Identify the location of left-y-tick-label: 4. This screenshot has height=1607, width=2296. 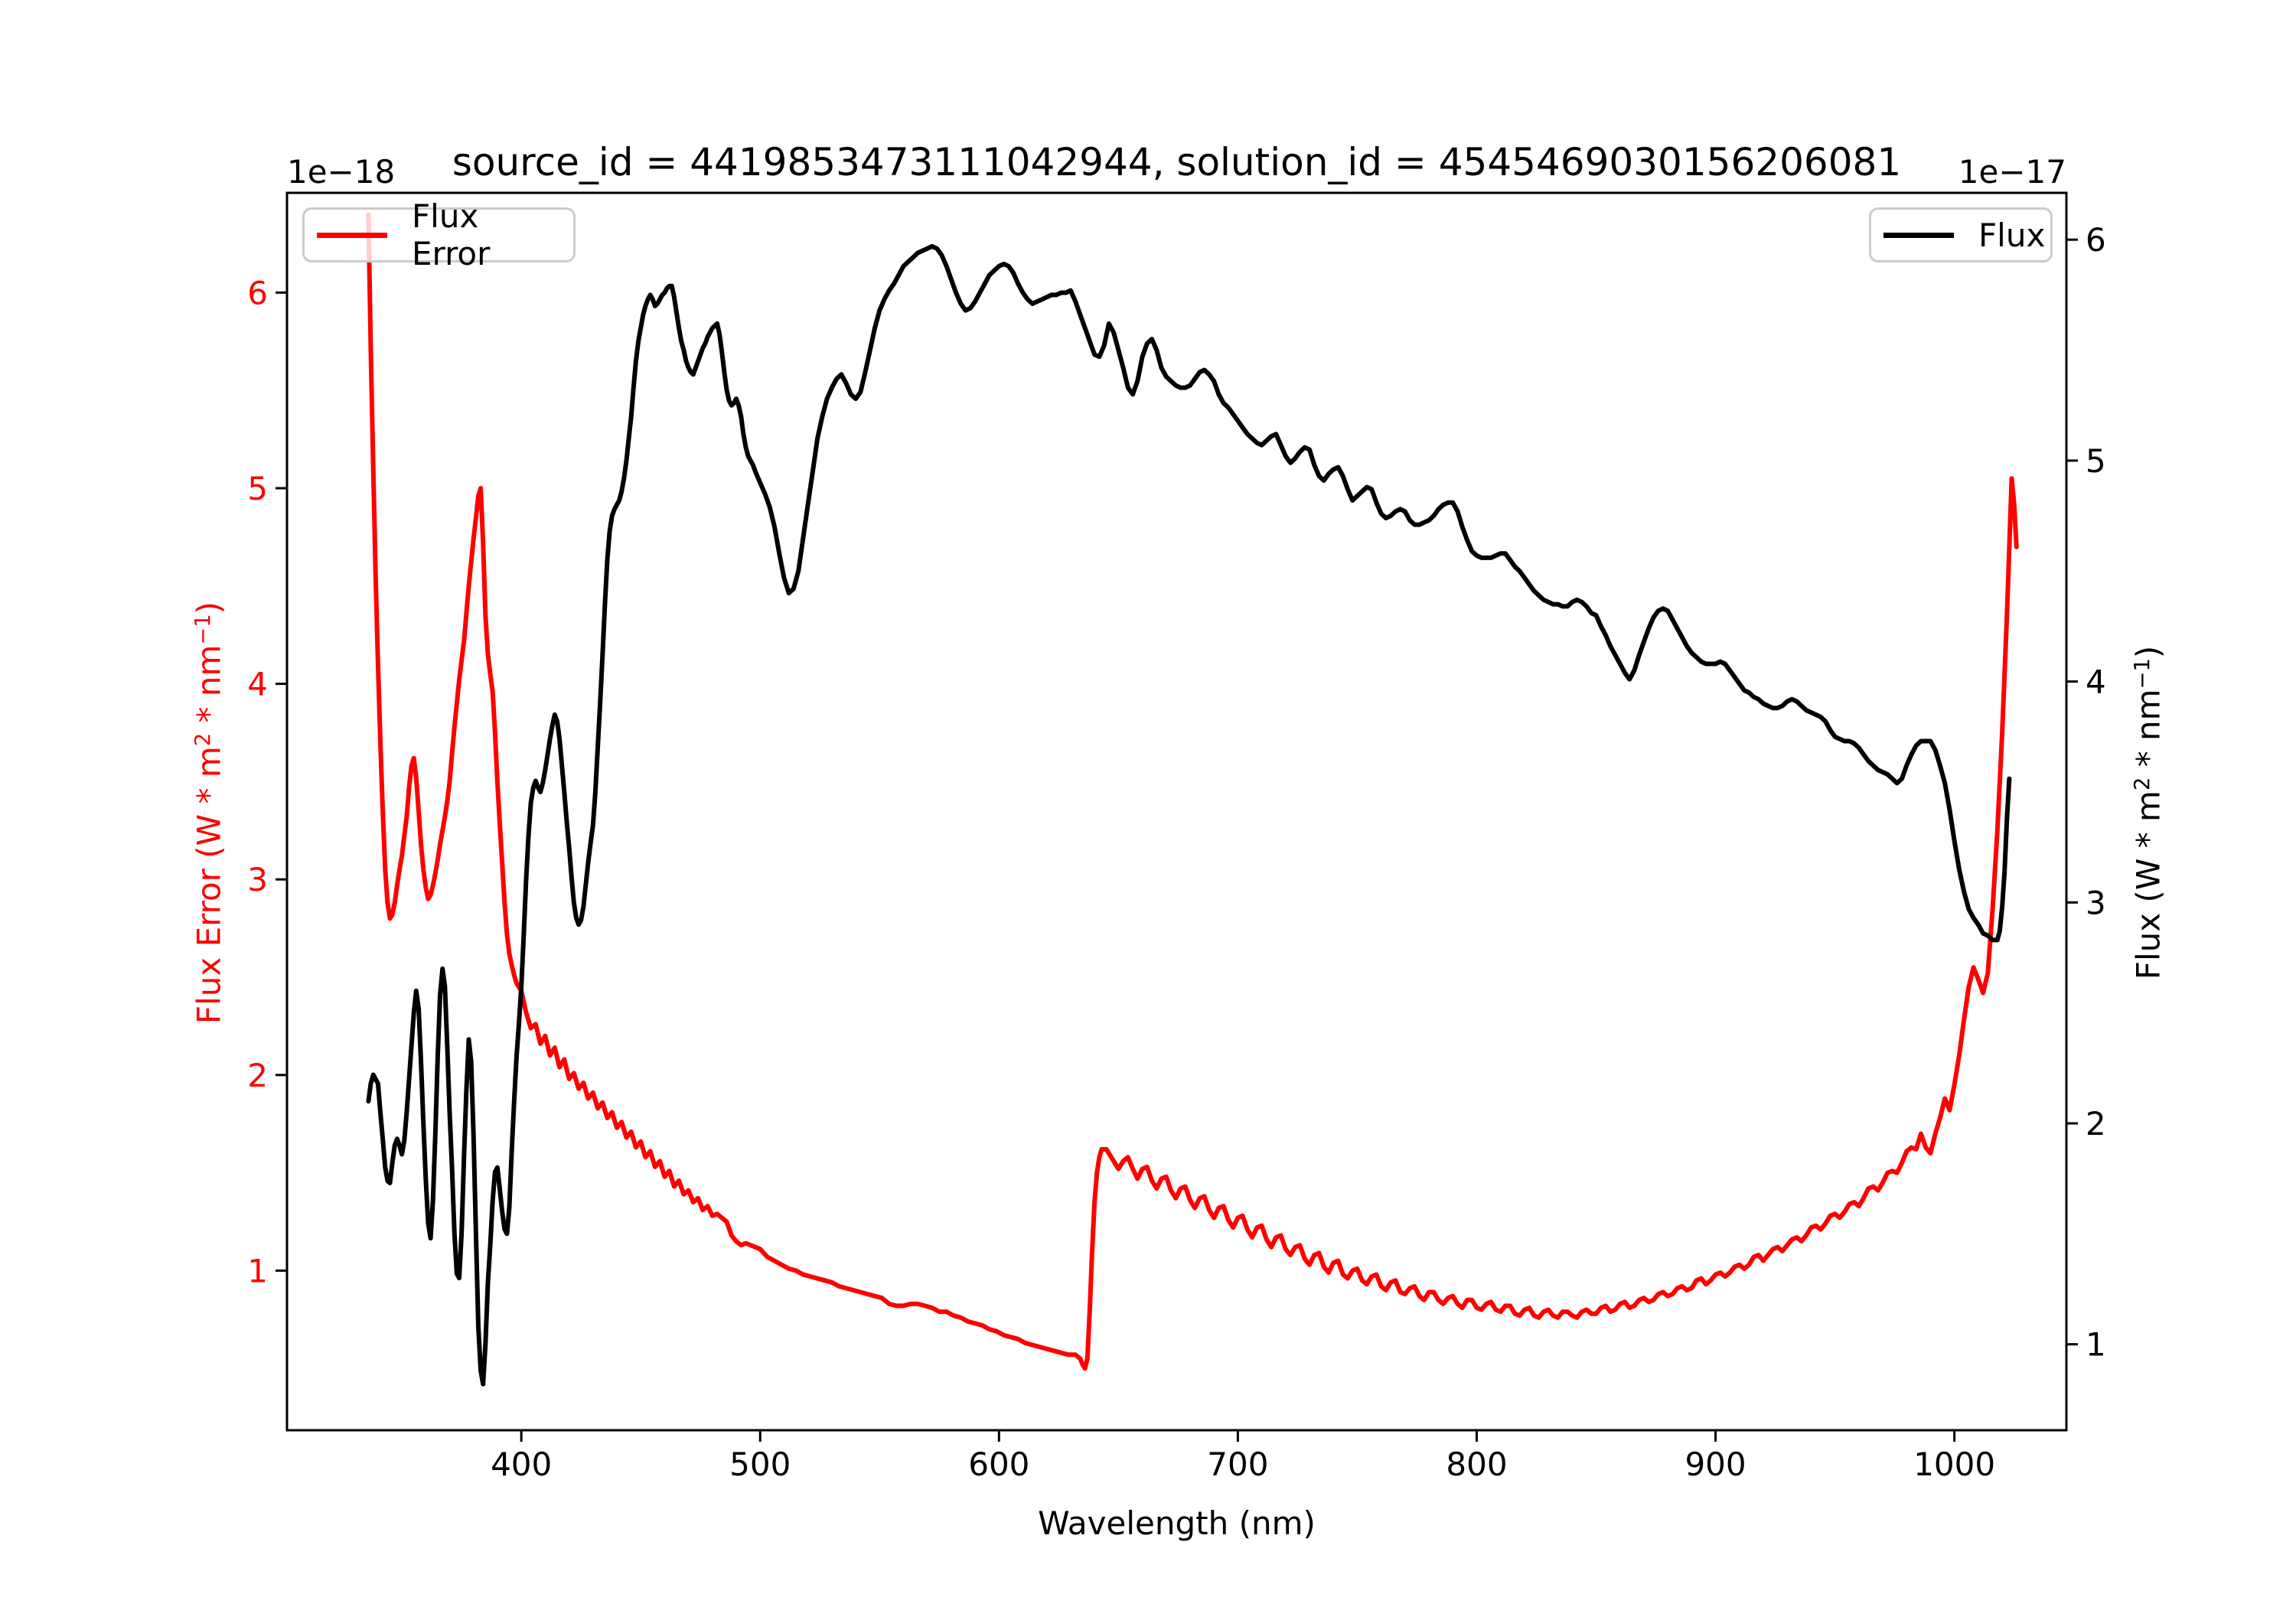
(257, 684).